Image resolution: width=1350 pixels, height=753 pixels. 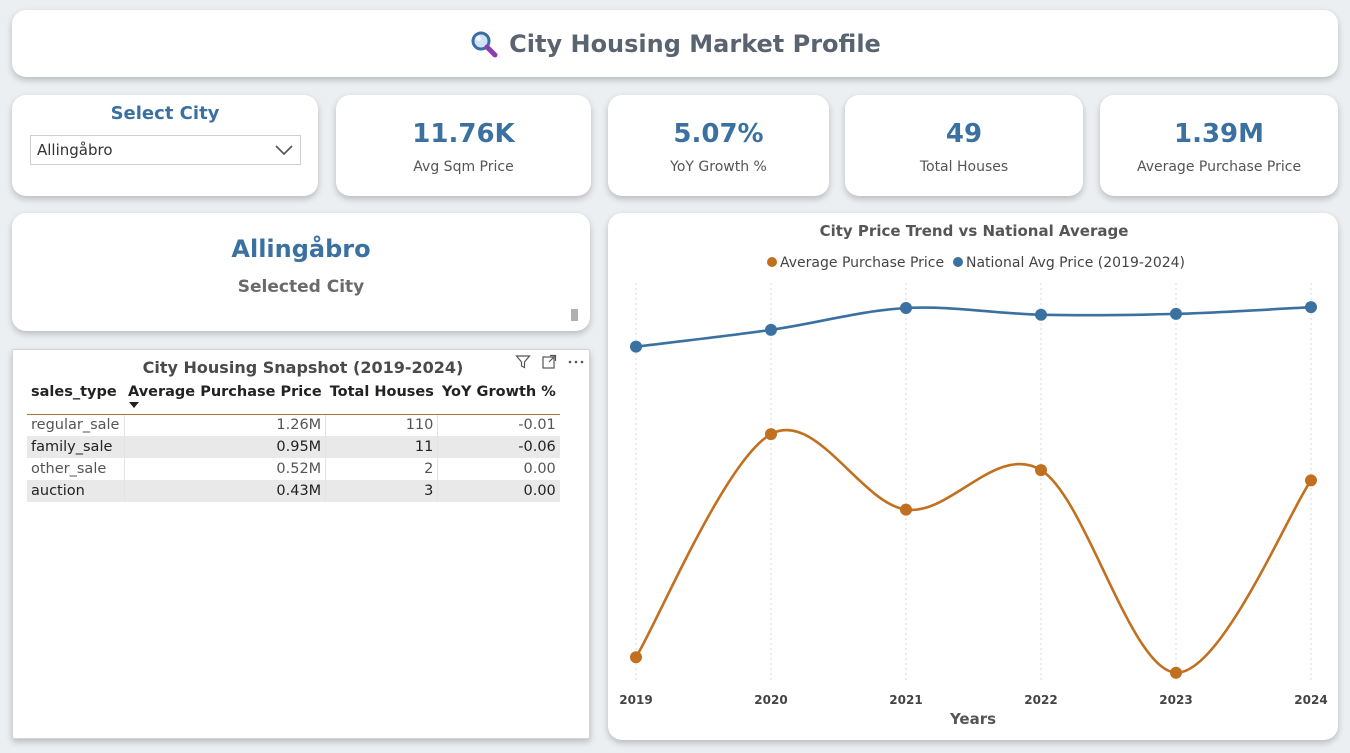 I want to click on legend-label: National Avg Price (2019-2024), so click(x=1075, y=263).